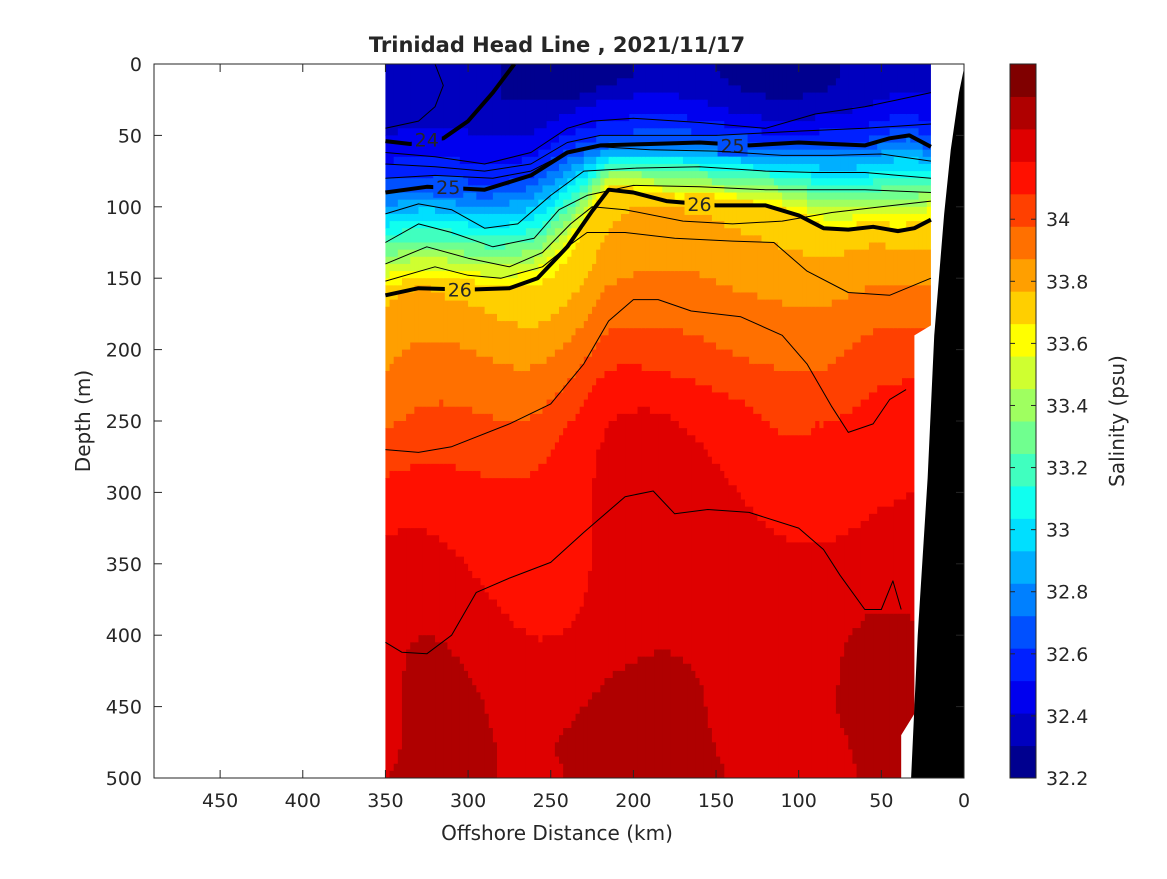  I want to click on colorbar-tick-label: 33, so click(1058, 531).